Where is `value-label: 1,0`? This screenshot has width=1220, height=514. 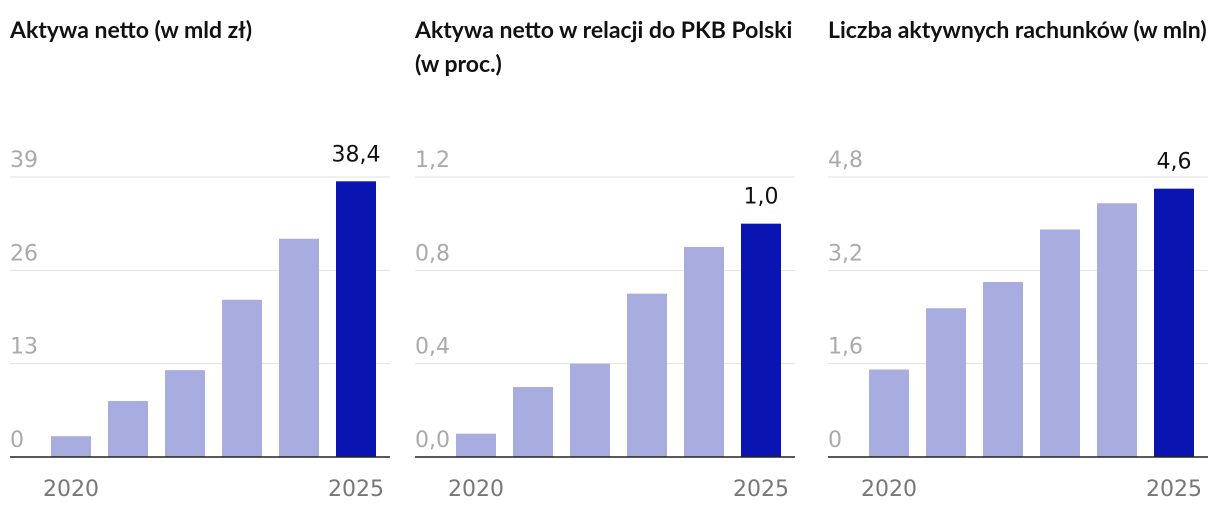 value-label: 1,0 is located at coordinates (761, 197).